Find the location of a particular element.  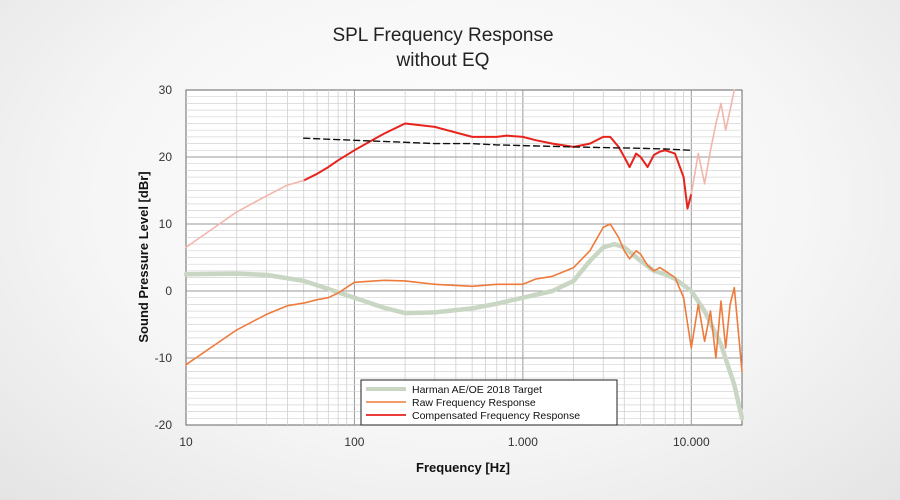

legend-label-target: Harman AE/OE 2018 Target is located at coordinates (477, 390).